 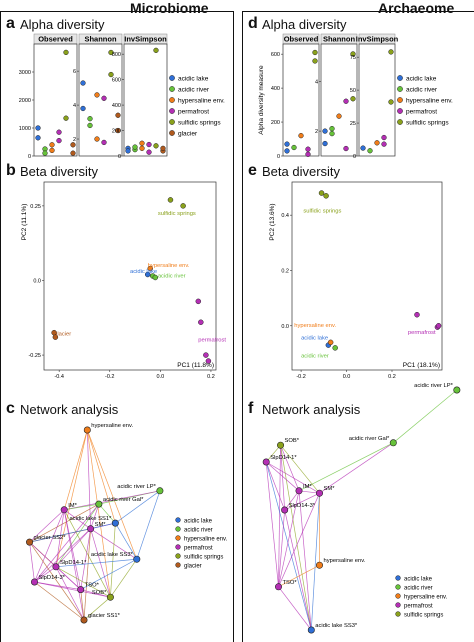 What do you see at coordinates (169, 8) in the screenshot?
I see `microbiome-header: Microbiome` at bounding box center [169, 8].